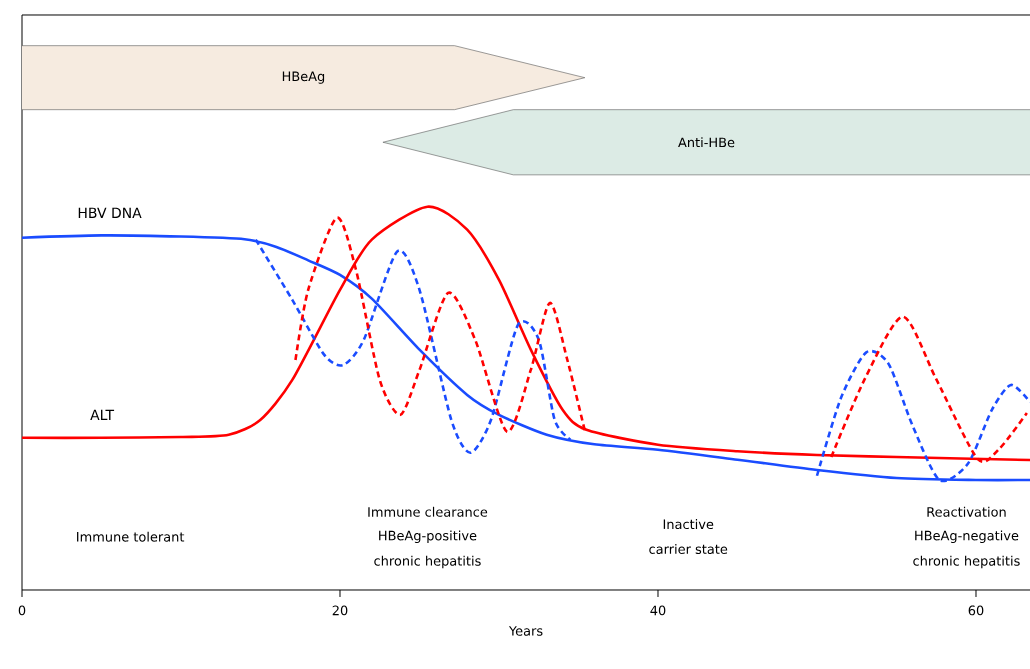 The width and height of the screenshot is (1030, 669). I want to click on x-axis-title: Years, so click(525, 631).